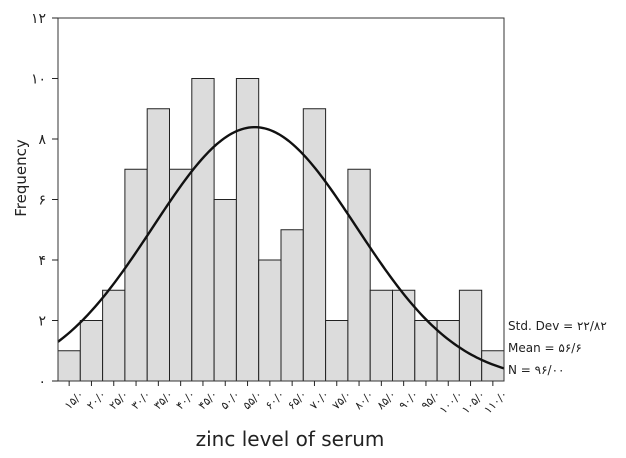 This screenshot has height=458, width=626. Describe the element at coordinates (342, 400) in the screenshot. I see `x-tick-label: ۷۵/۰` at that location.